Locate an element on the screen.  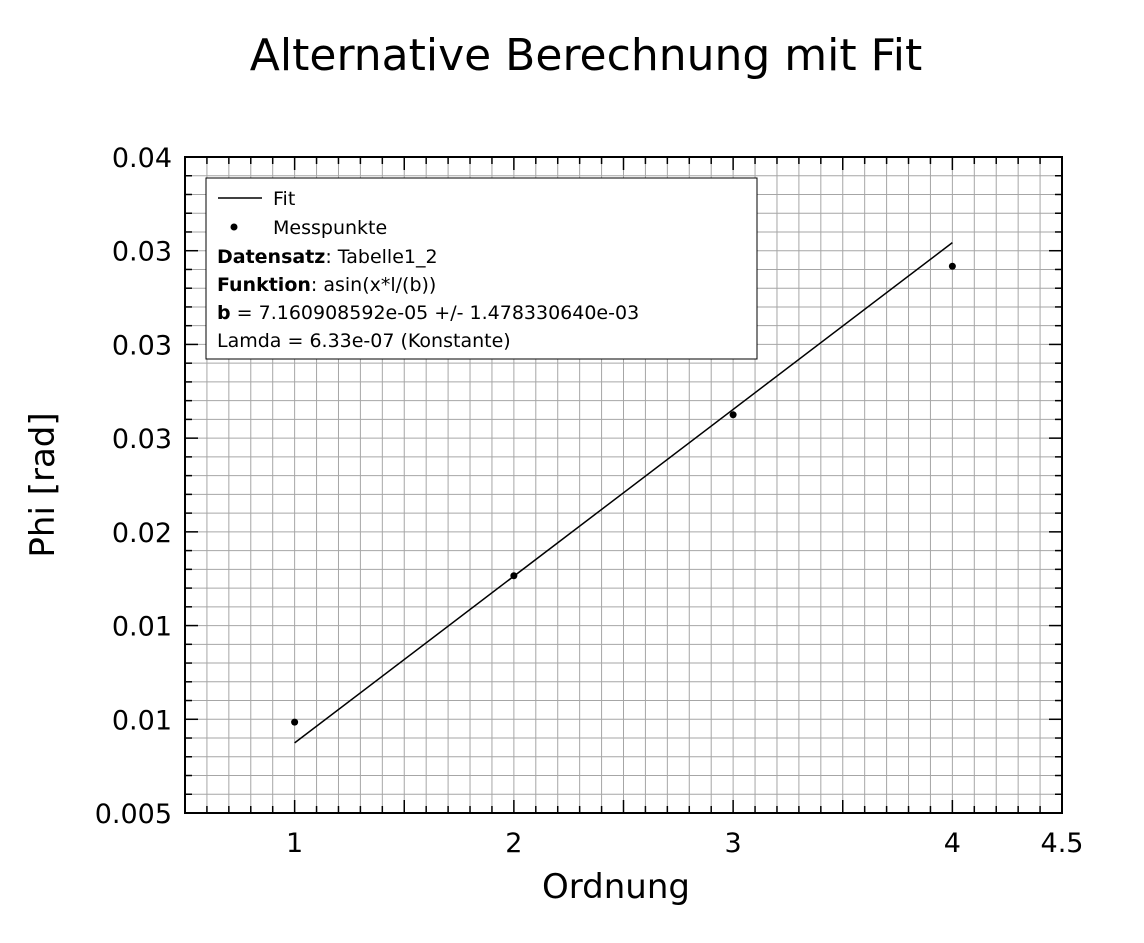
y-tick-label: 0.005 is located at coordinates (133, 814).